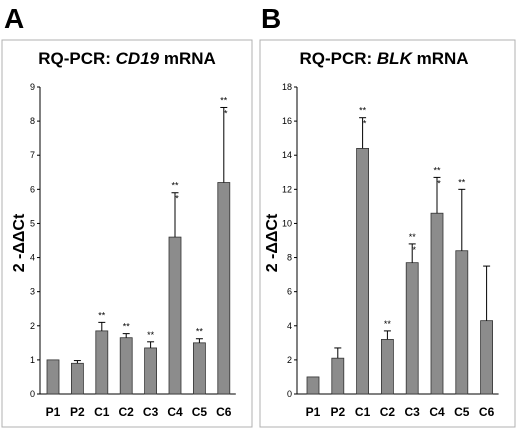 Image resolution: width=520 pixels, height=438 pixels. Describe the element at coordinates (32, 155) in the screenshot. I see `y-tick-label: 7` at that location.